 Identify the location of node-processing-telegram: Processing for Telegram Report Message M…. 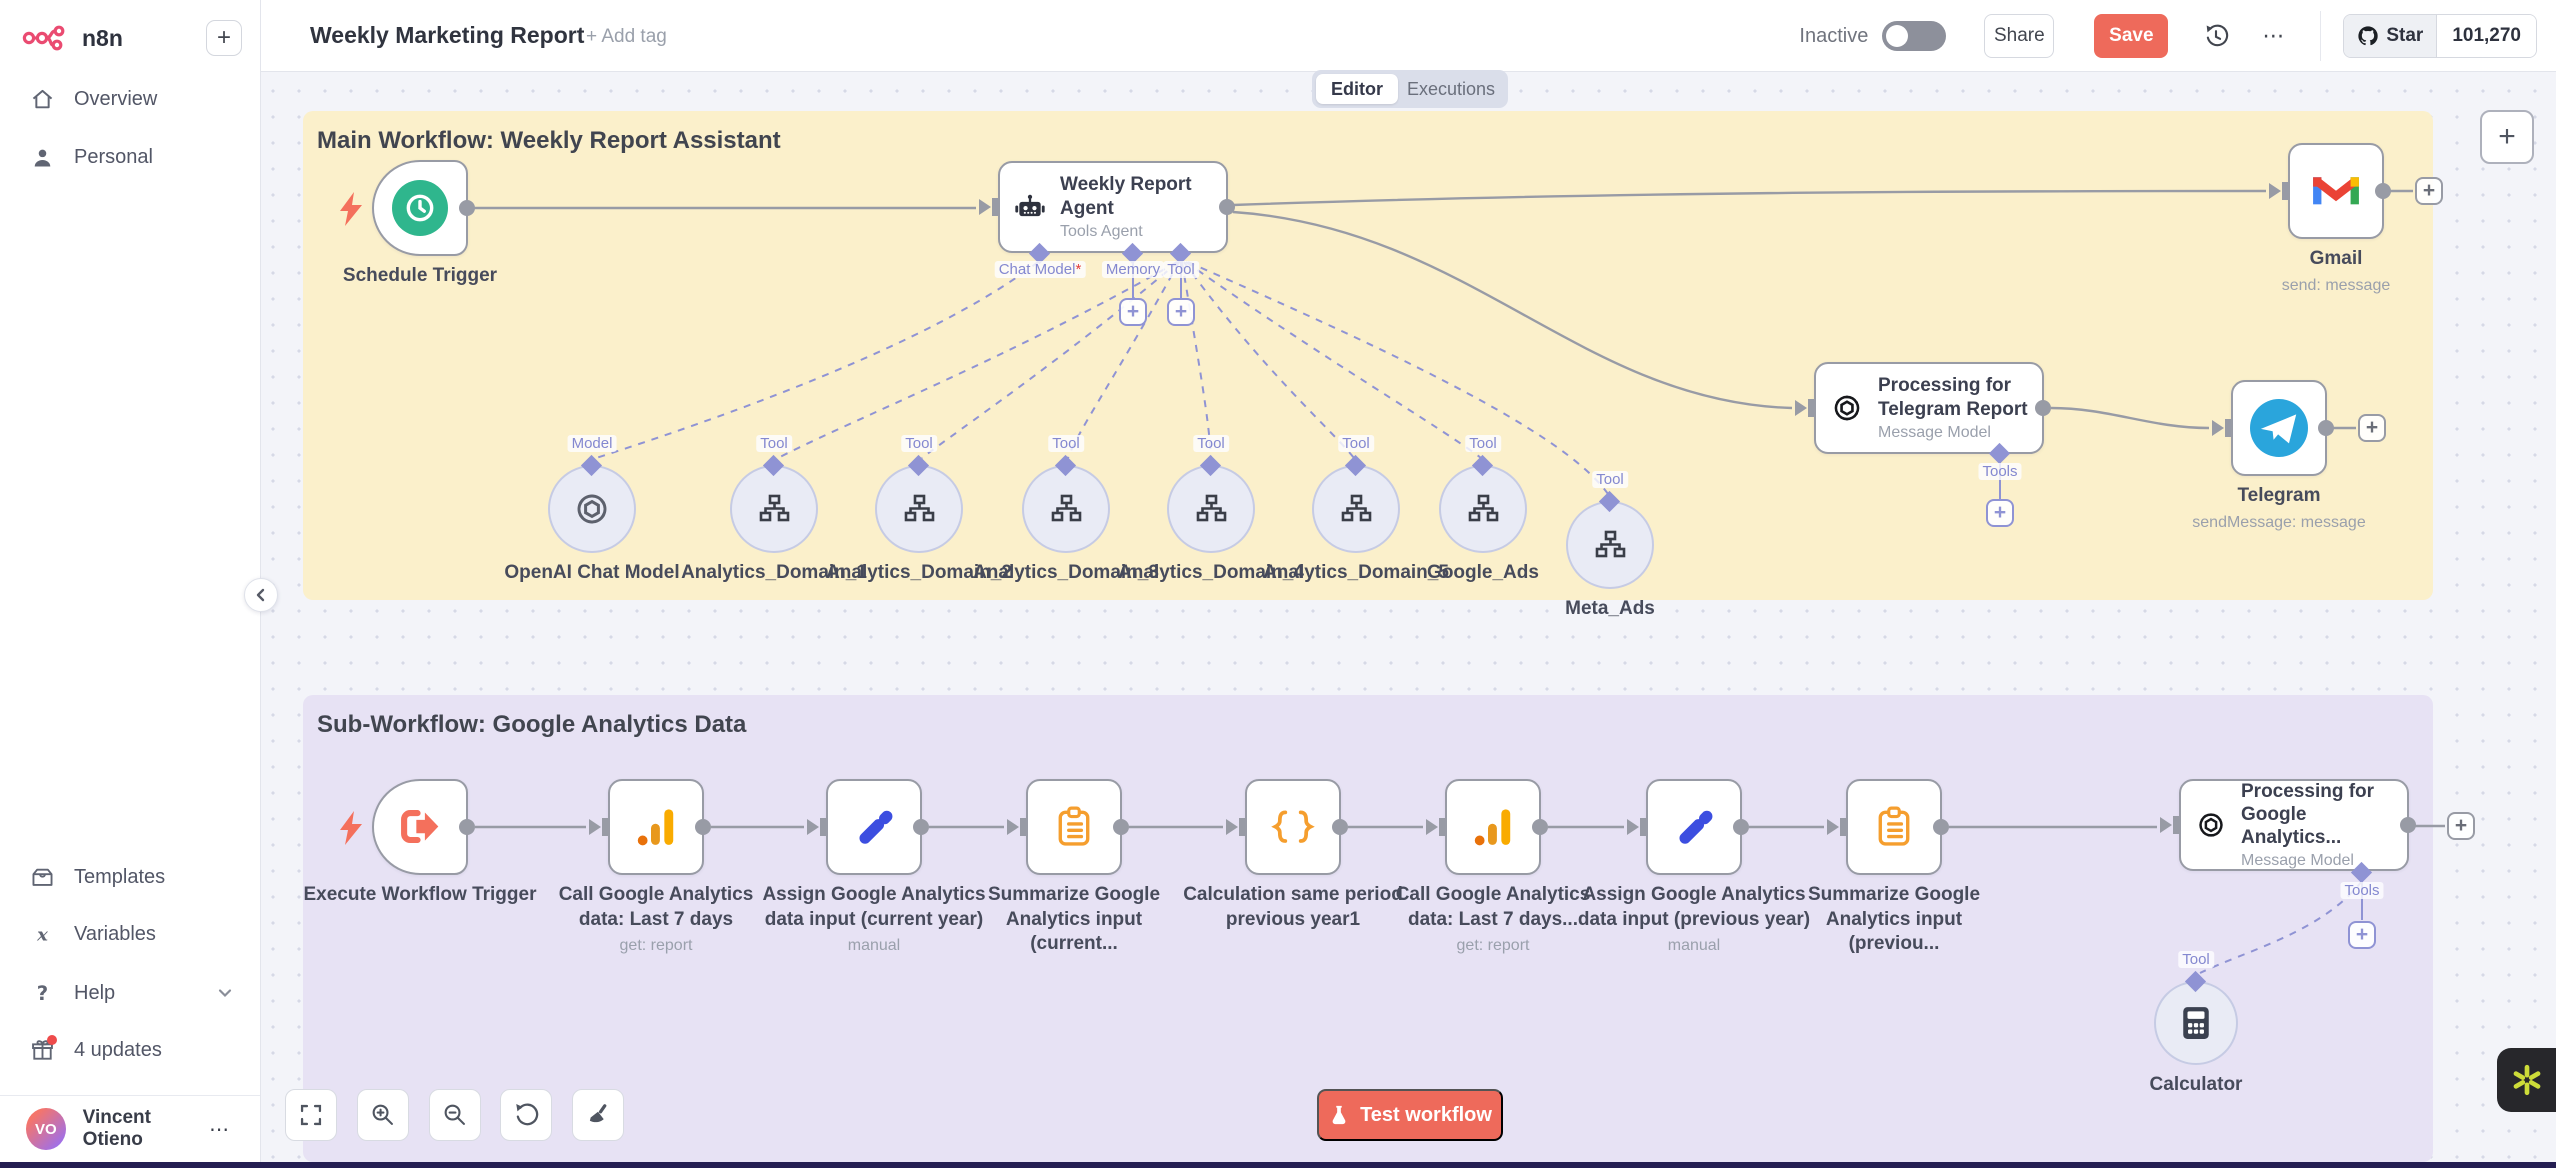
(1923, 408).